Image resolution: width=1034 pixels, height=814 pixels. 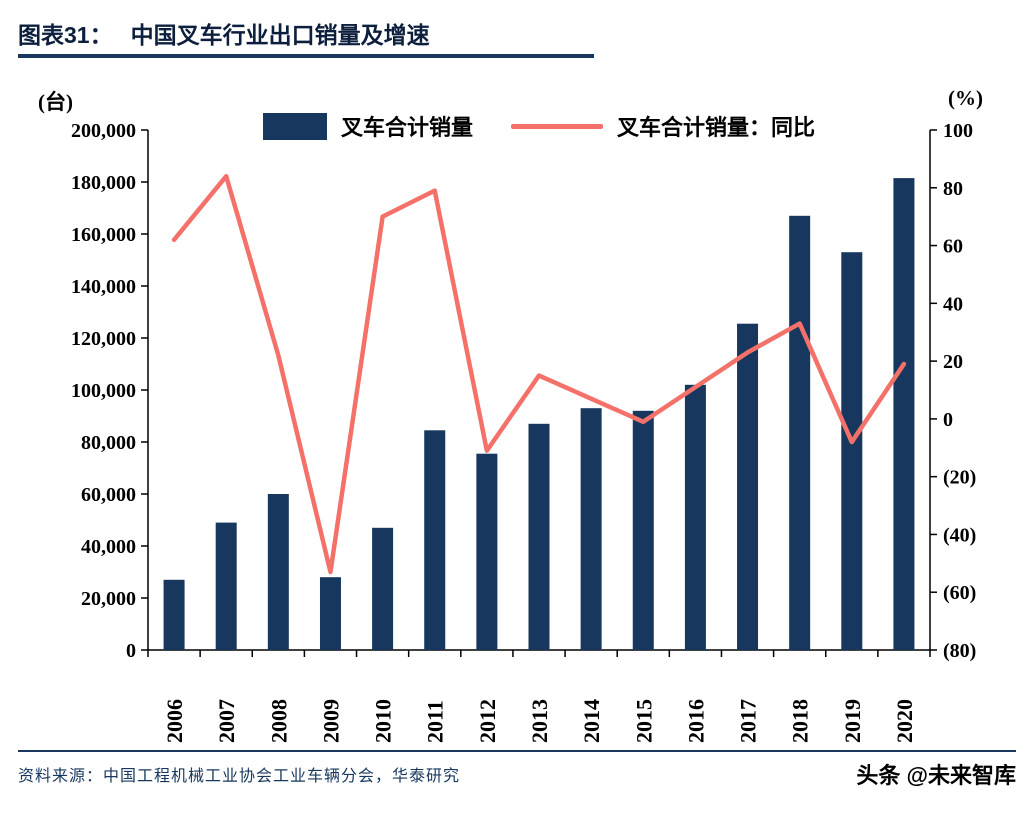 What do you see at coordinates (800, 721) in the screenshot?
I see `x-tick-label-2018: 2018` at bounding box center [800, 721].